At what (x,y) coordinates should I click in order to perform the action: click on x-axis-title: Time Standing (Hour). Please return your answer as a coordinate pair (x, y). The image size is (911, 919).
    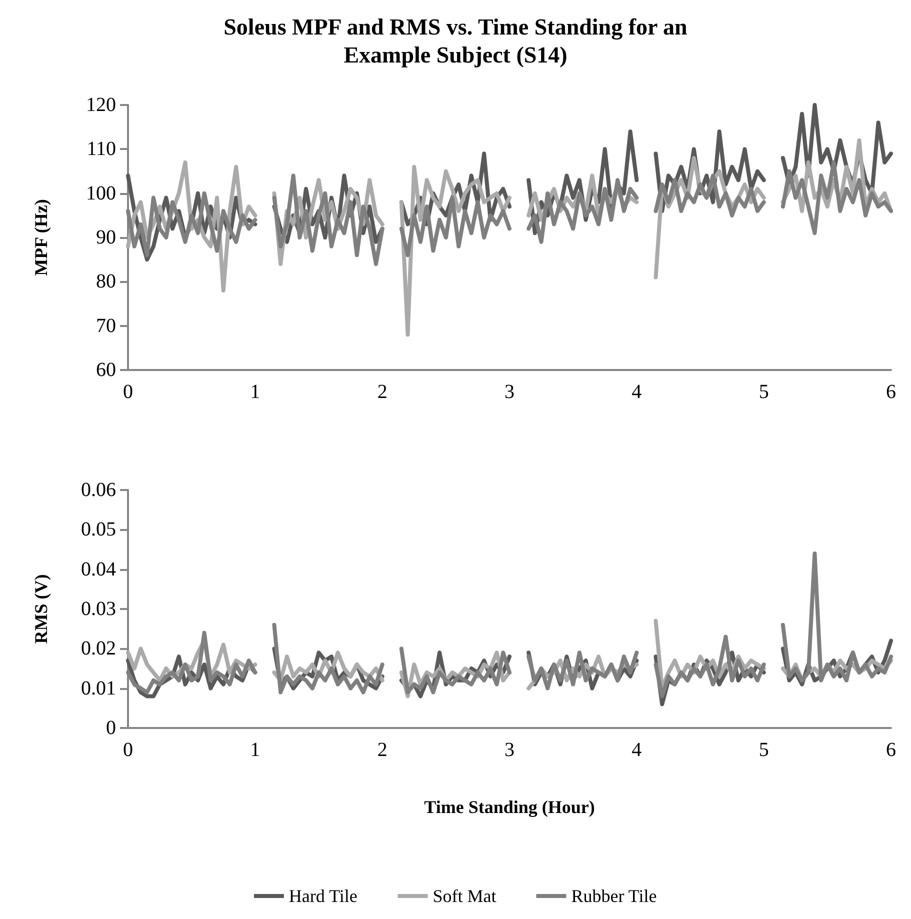
    Looking at the image, I should click on (509, 807).